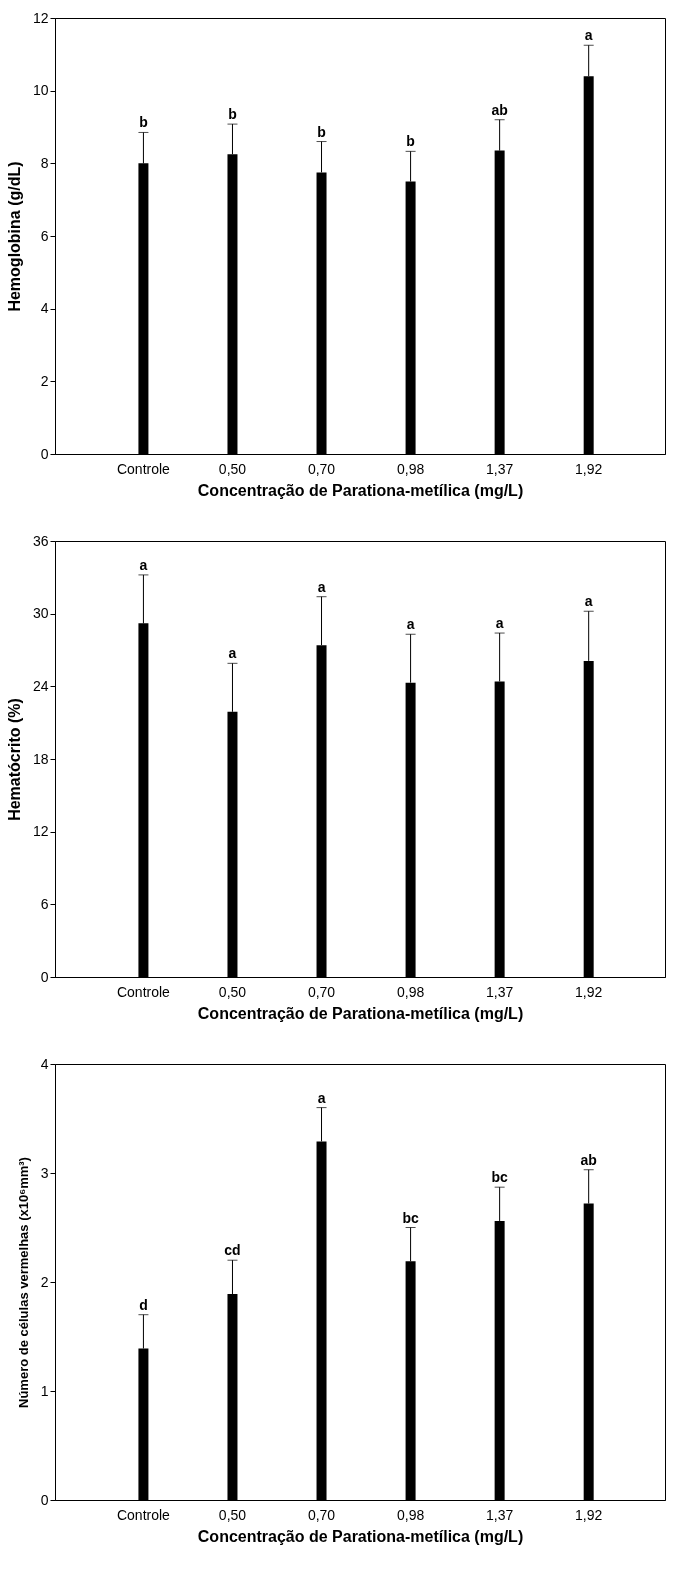 The height and width of the screenshot is (1595, 692). Describe the element at coordinates (40, 90) in the screenshot. I see `y-tick-label: 10` at that location.